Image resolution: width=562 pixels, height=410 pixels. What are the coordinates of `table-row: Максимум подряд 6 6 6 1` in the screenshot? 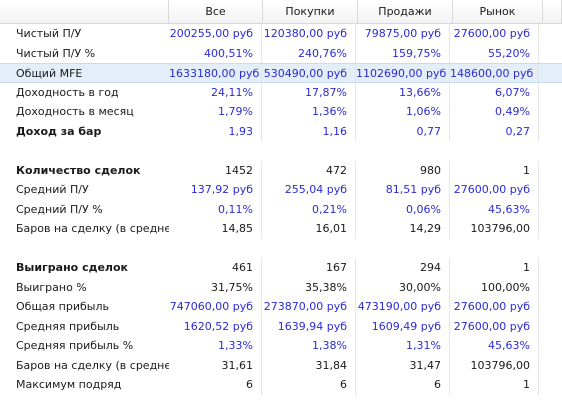 It's located at (281, 385).